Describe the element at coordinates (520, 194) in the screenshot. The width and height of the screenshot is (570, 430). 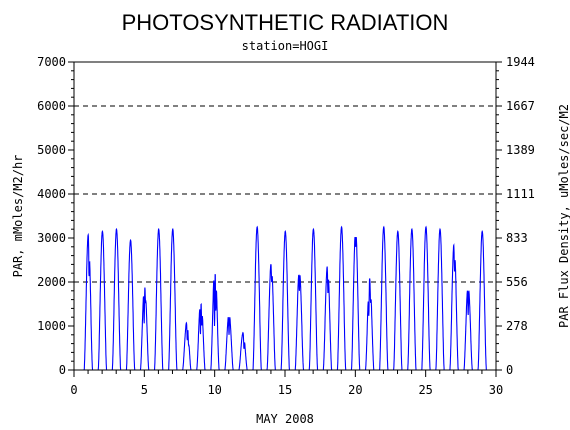
I see `y2-tick-label-1111: 1111` at that location.